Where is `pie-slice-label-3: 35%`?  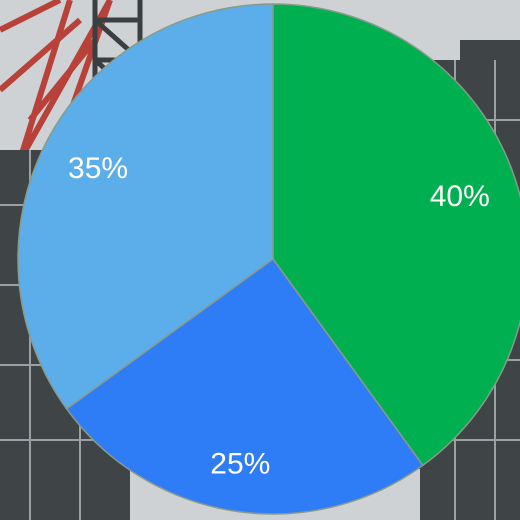
pie-slice-label-3: 35% is located at coordinates (98, 168).